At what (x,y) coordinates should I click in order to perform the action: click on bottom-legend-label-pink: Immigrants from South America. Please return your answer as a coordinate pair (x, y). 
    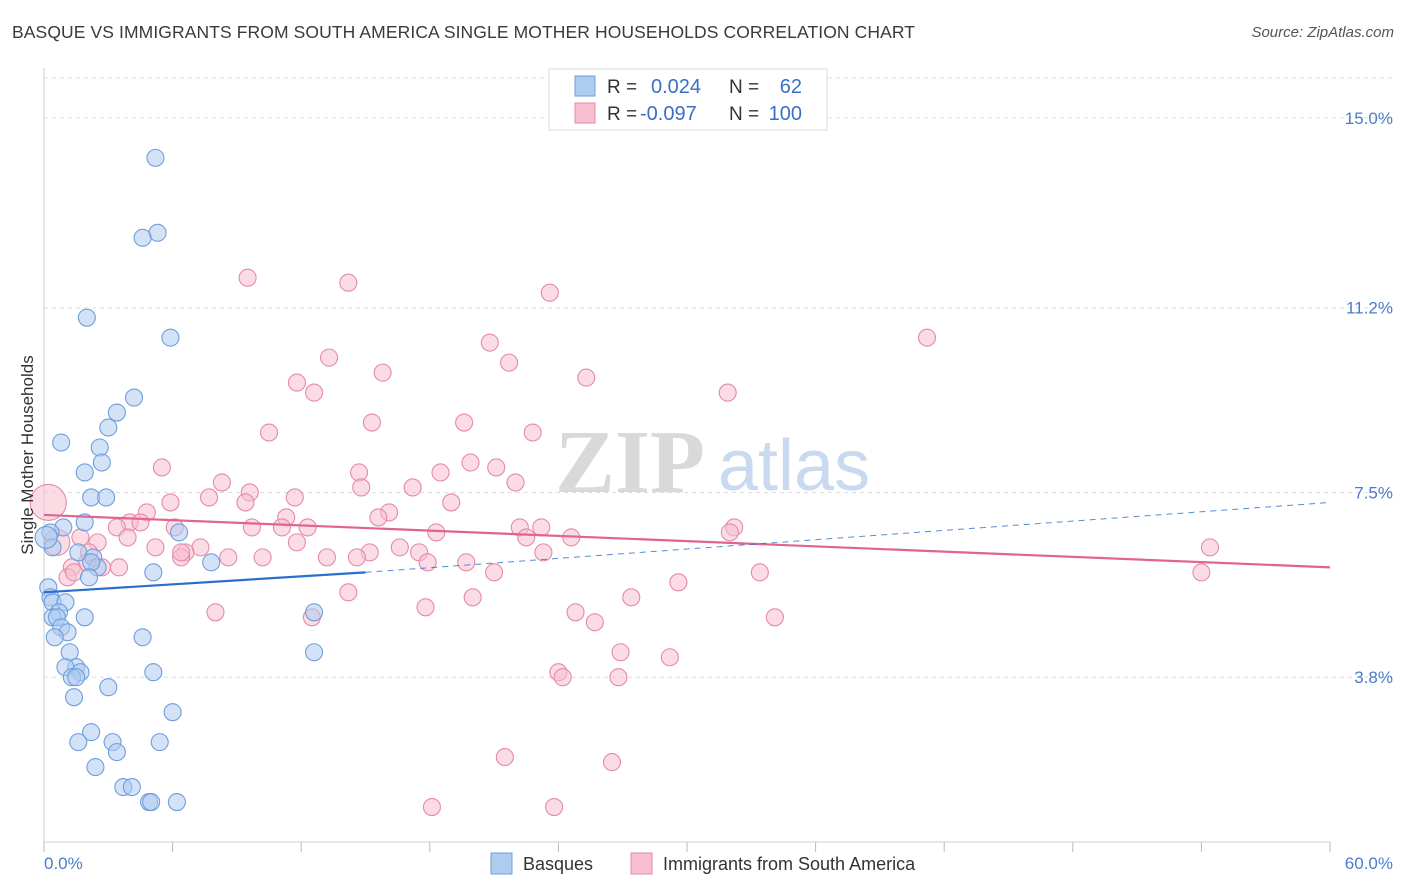
    Looking at the image, I should click on (789, 864).